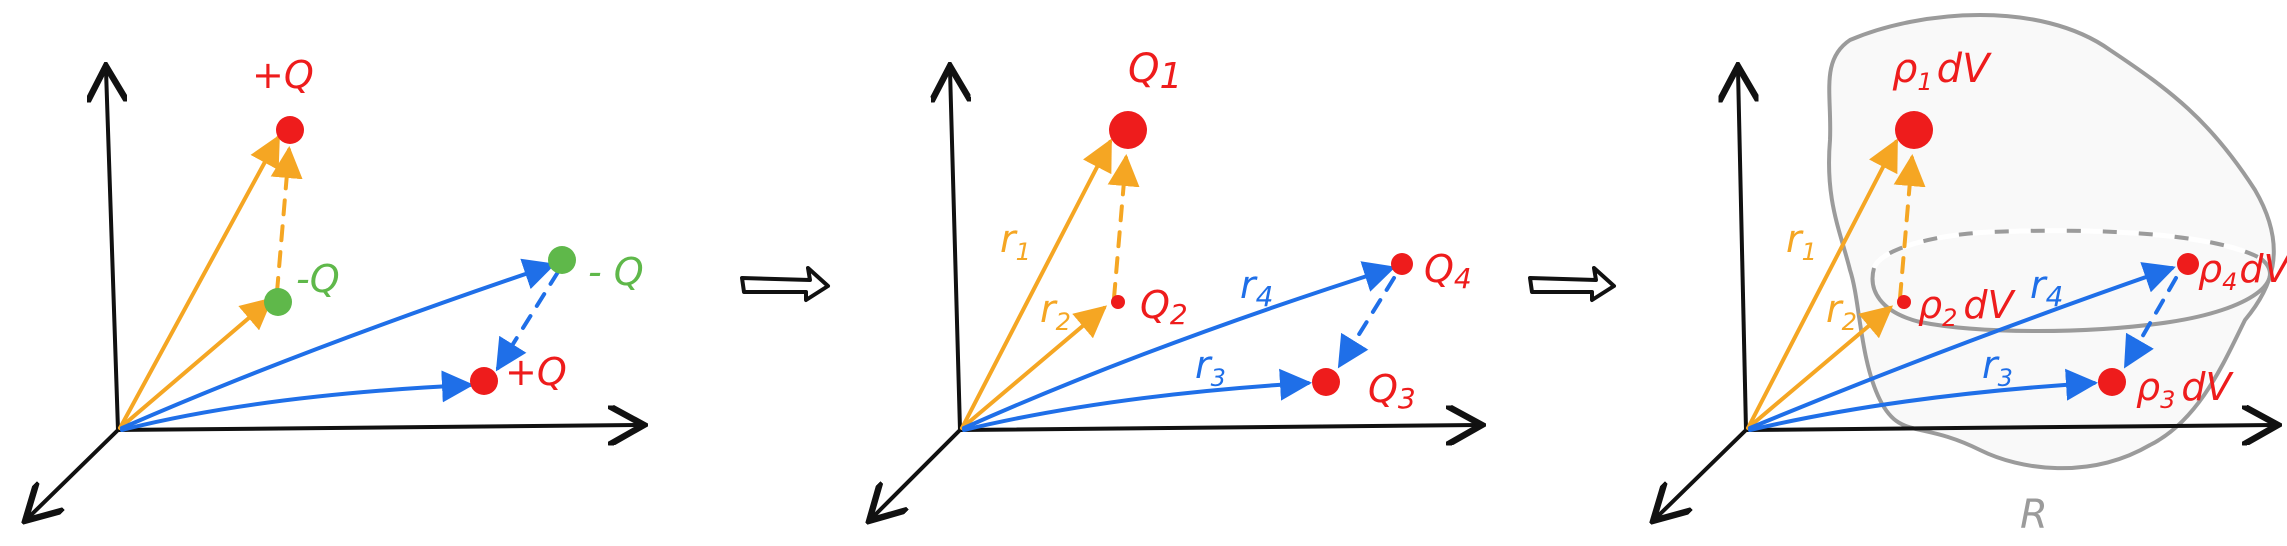 The width and height of the screenshot is (2287, 546). I want to click on label-q1: Q1, so click(1155, 71).